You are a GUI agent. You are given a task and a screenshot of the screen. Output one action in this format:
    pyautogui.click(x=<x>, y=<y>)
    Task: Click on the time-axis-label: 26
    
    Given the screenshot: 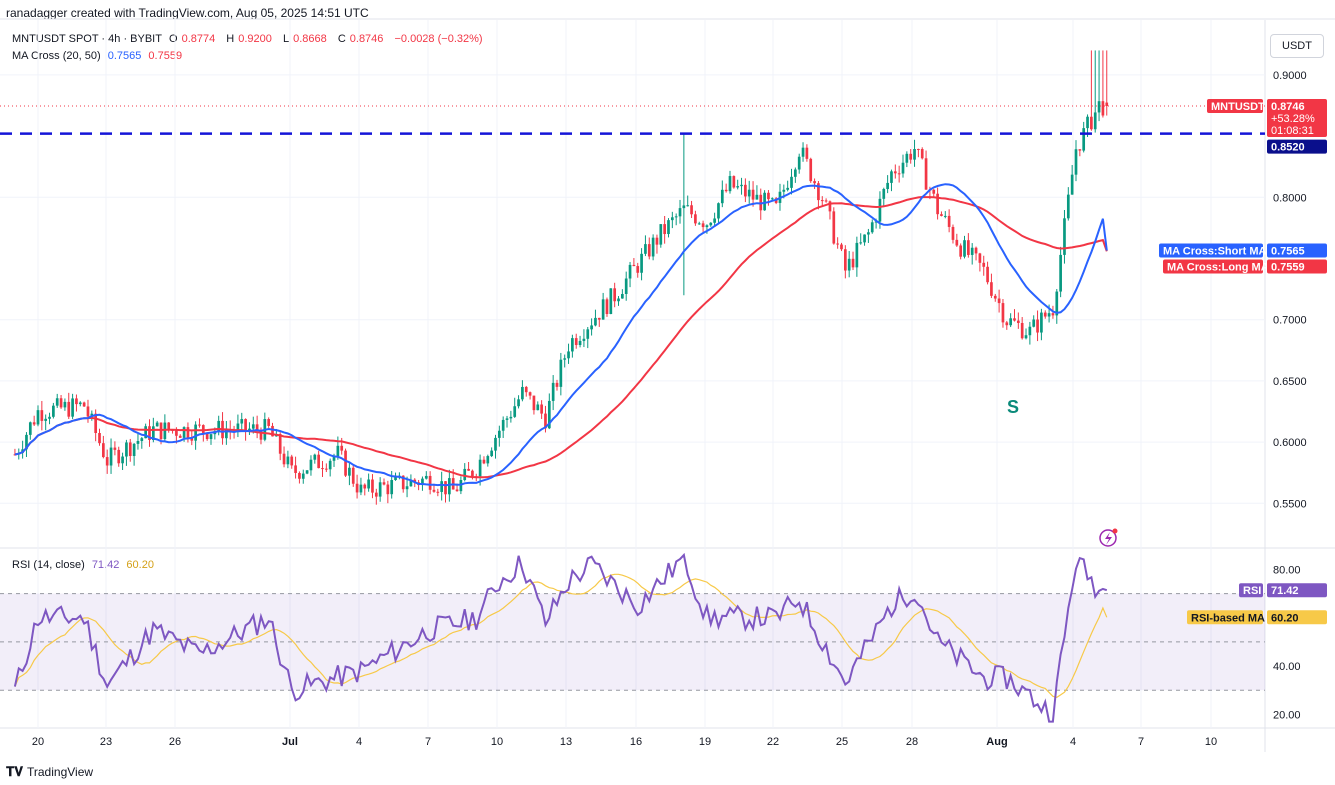 What is the action you would take?
    pyautogui.click(x=175, y=742)
    